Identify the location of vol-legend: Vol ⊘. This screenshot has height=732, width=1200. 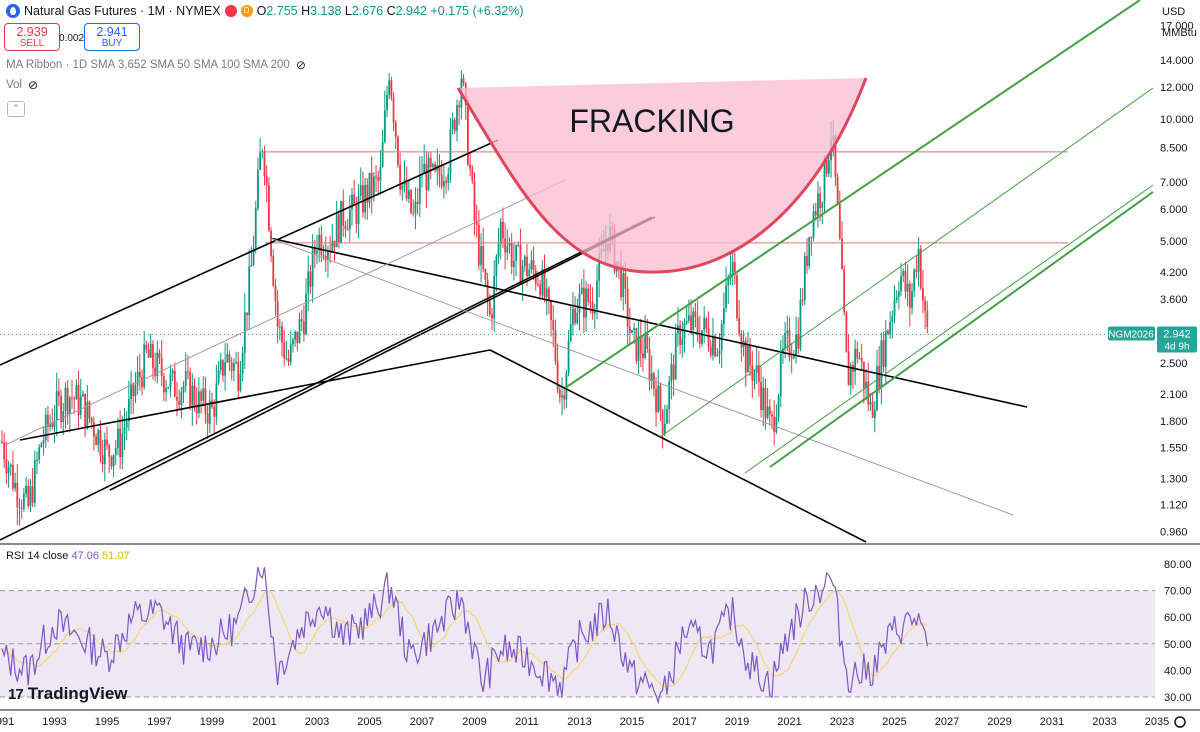
(22, 85).